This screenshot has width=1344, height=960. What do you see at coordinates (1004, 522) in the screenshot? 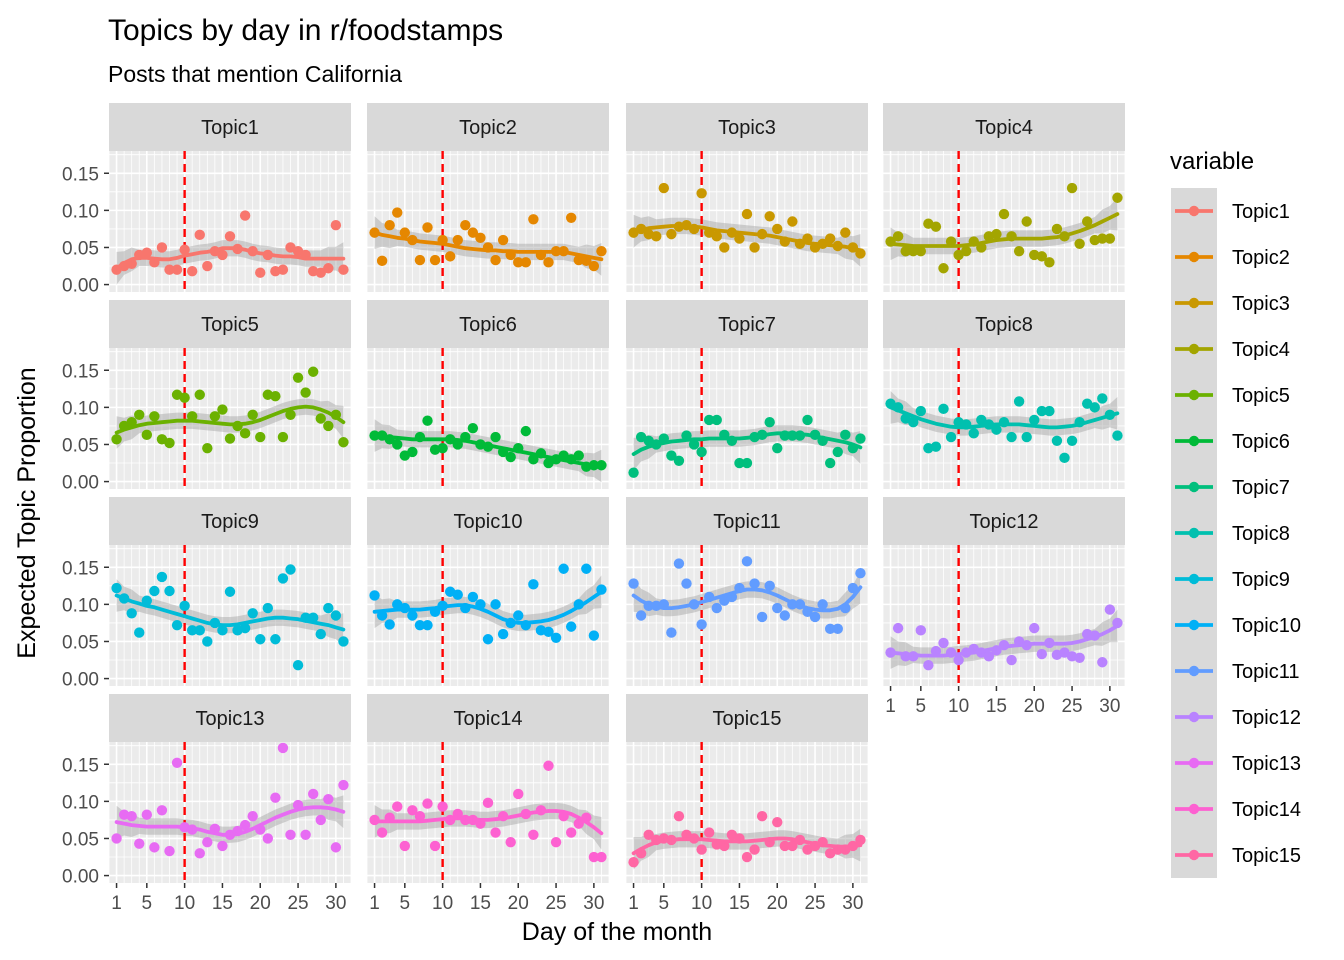
I see `facet-strip-label: Topic12` at bounding box center [1004, 522].